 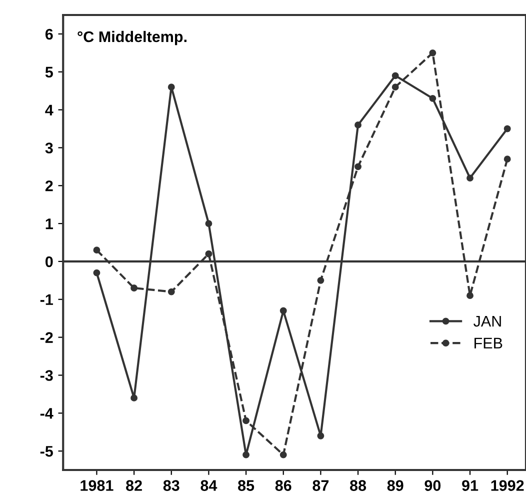 I want to click on x-tick-label: 88, so click(x=358, y=485).